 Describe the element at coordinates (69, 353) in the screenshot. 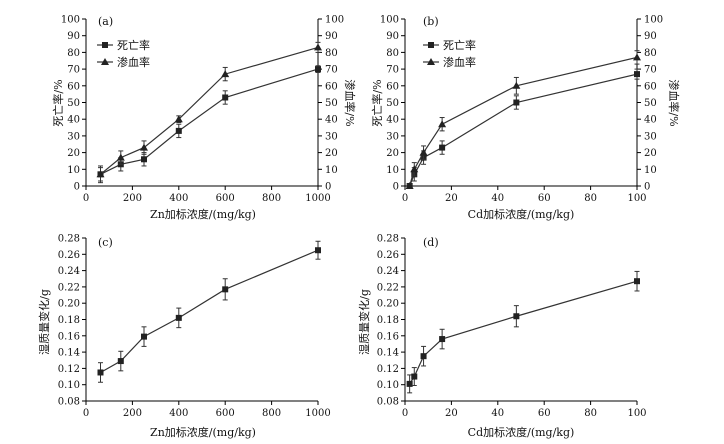

I see `y-tick-label: 0.14` at that location.